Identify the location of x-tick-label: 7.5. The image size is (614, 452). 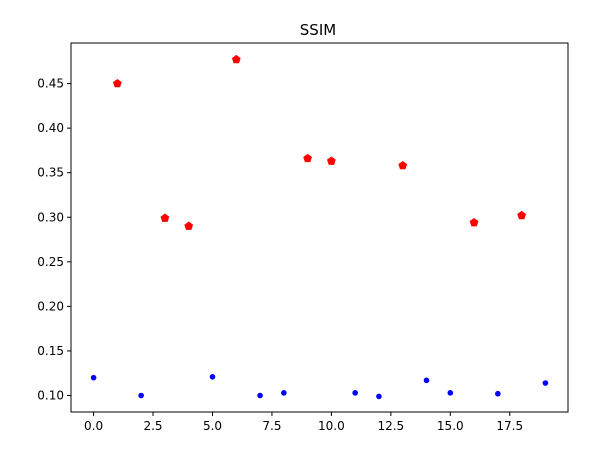
(271, 426).